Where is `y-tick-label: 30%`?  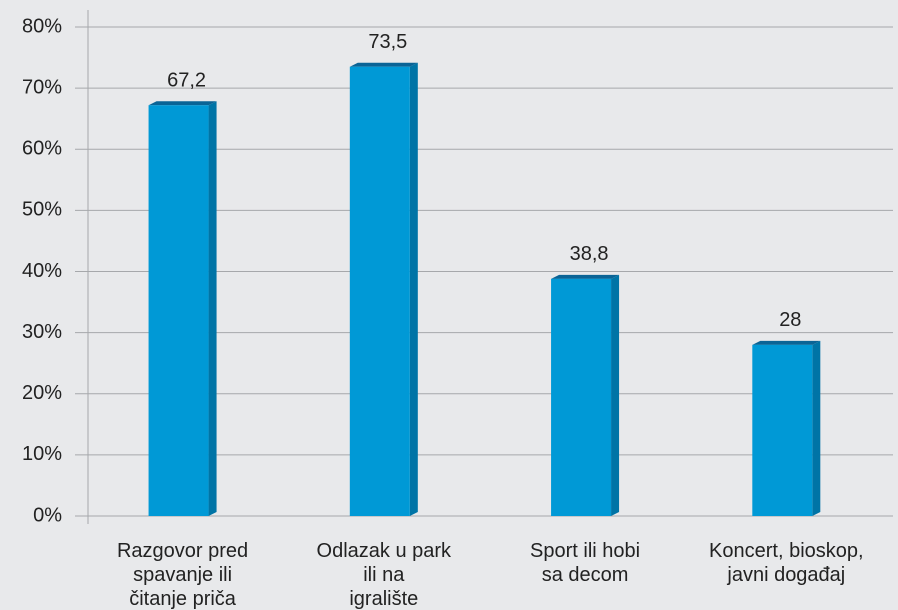
y-tick-label: 30% is located at coordinates (42, 332).